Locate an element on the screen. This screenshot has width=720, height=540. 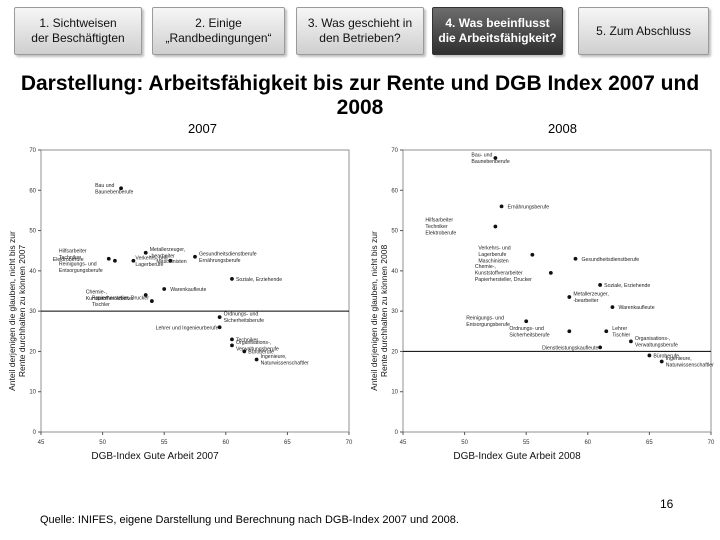
year-label-2008: 2008 is located at coordinates (562, 128).